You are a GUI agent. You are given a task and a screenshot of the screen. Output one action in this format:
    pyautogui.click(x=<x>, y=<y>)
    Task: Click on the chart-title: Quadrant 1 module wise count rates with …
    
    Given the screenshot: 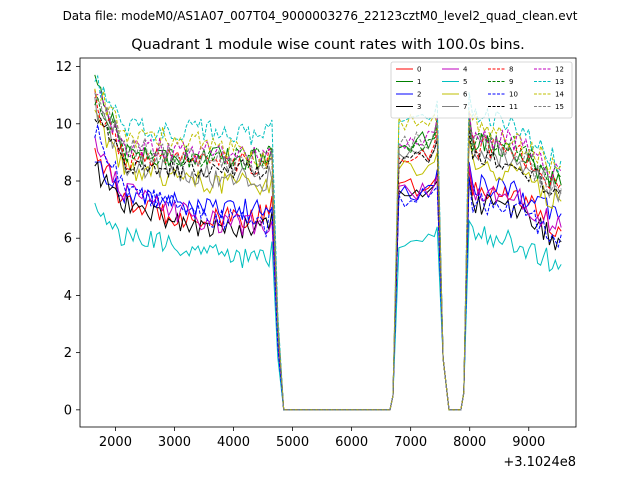 What is the action you would take?
    pyautogui.click(x=328, y=45)
    